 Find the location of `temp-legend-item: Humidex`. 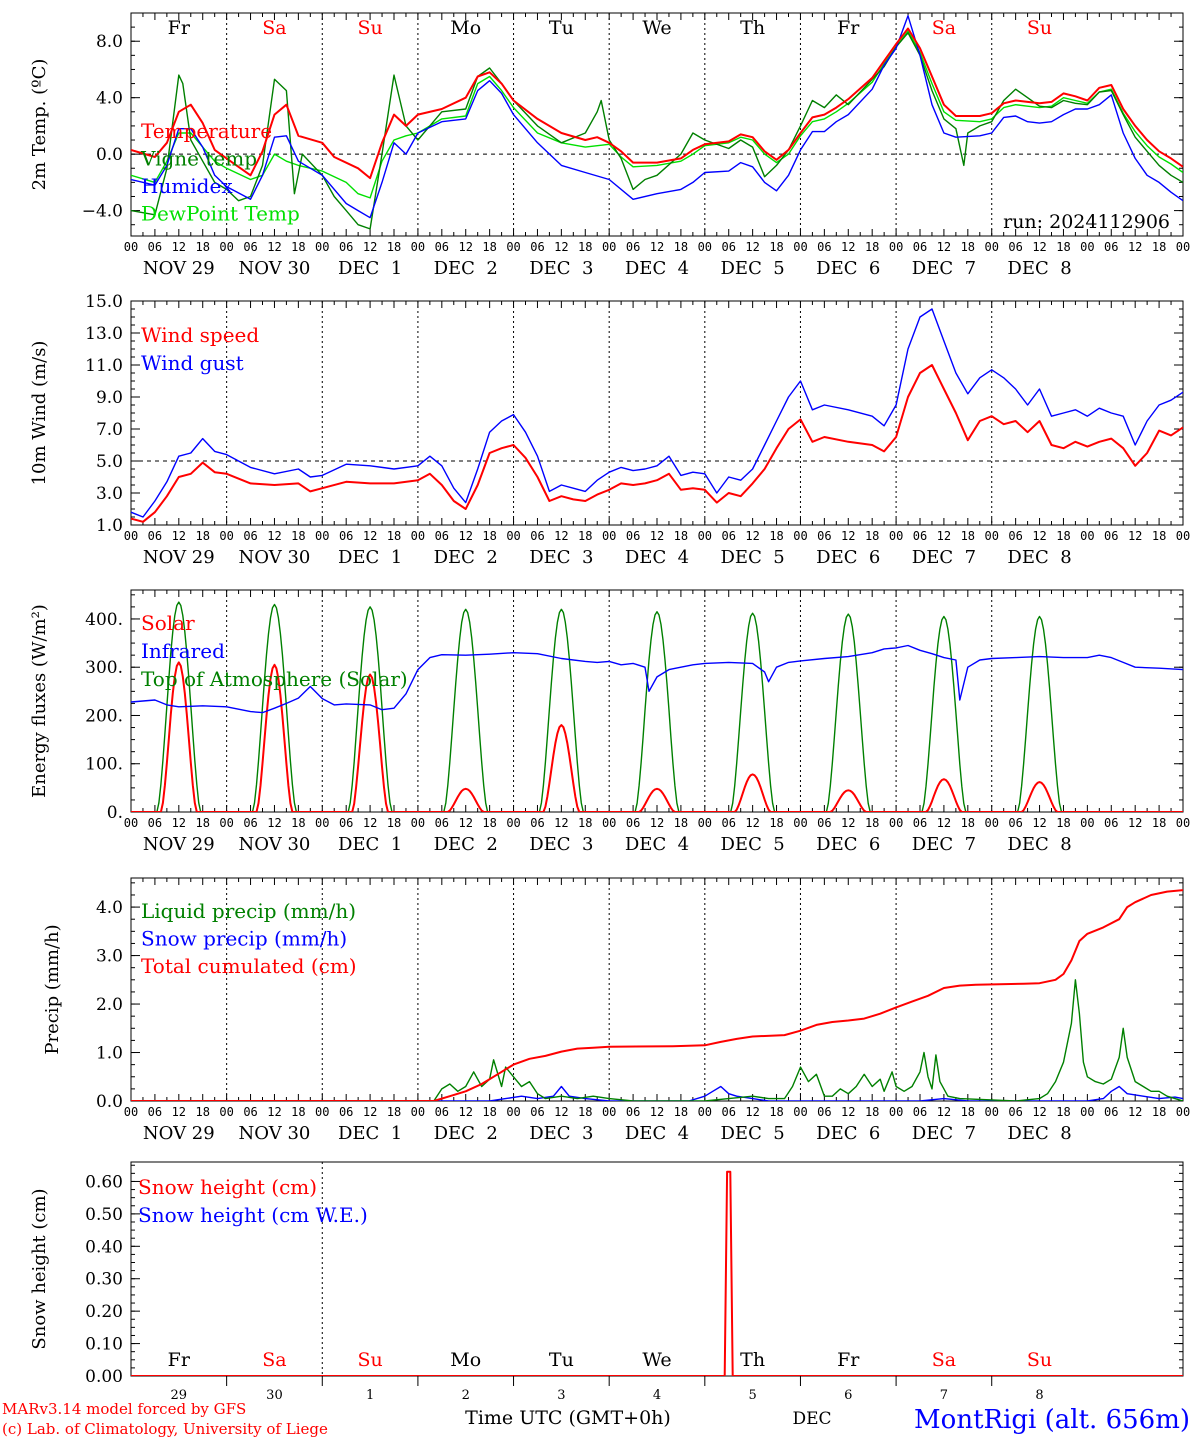

temp-legend-item: Humidex is located at coordinates (187, 186).